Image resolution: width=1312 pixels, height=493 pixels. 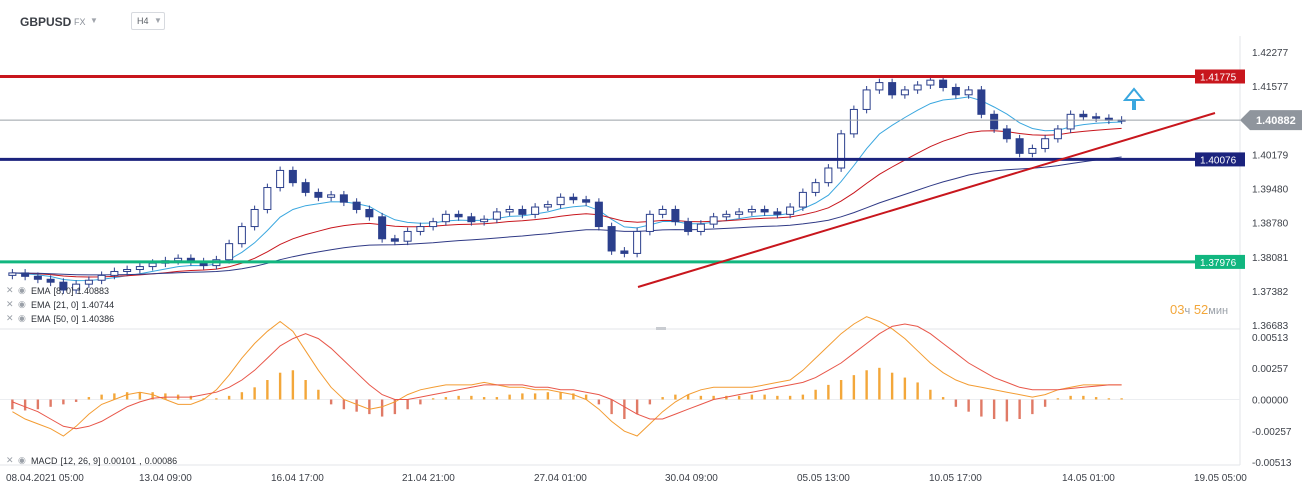 What do you see at coordinates (80, 460) in the screenshot?
I see `macd-params: [12, 26, 9]` at bounding box center [80, 460].